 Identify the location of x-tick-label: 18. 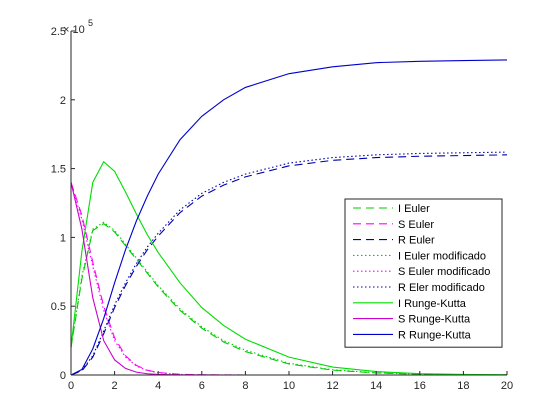
(463, 386).